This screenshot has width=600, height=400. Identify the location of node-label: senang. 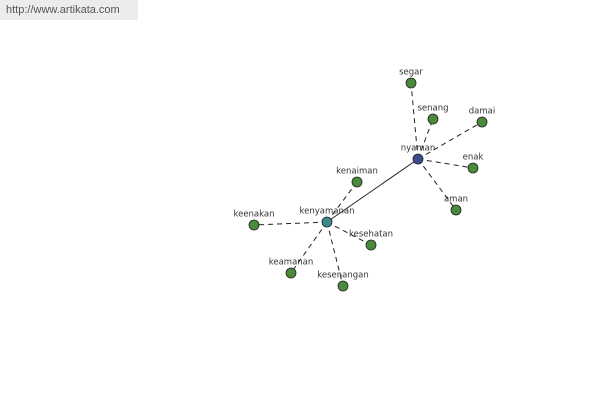
(432, 109).